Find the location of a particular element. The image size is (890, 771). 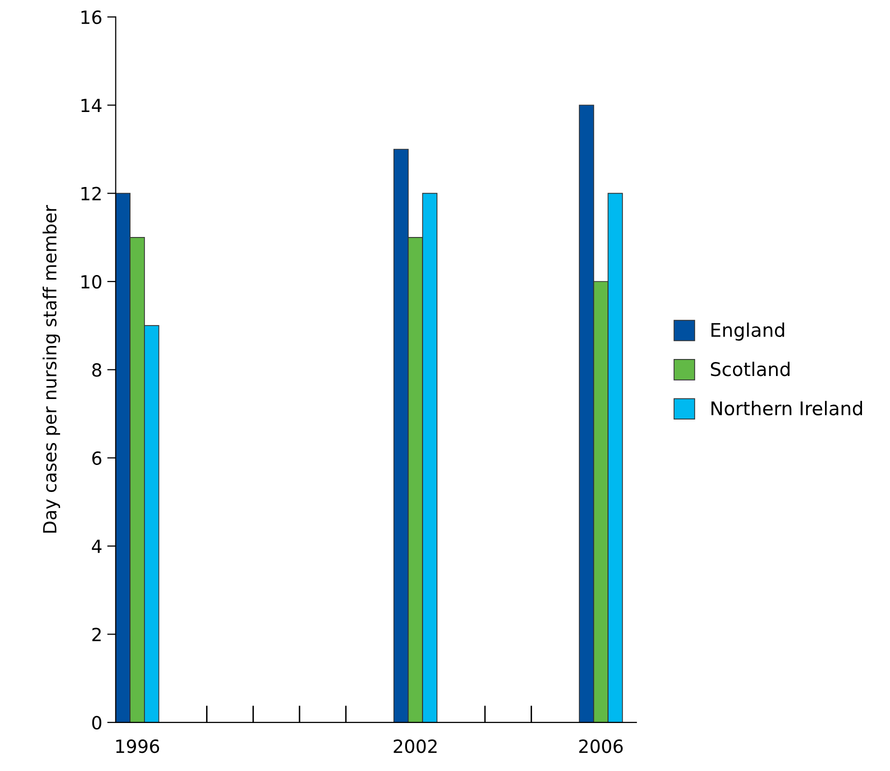

legend-label: Scotland is located at coordinates (750, 369).